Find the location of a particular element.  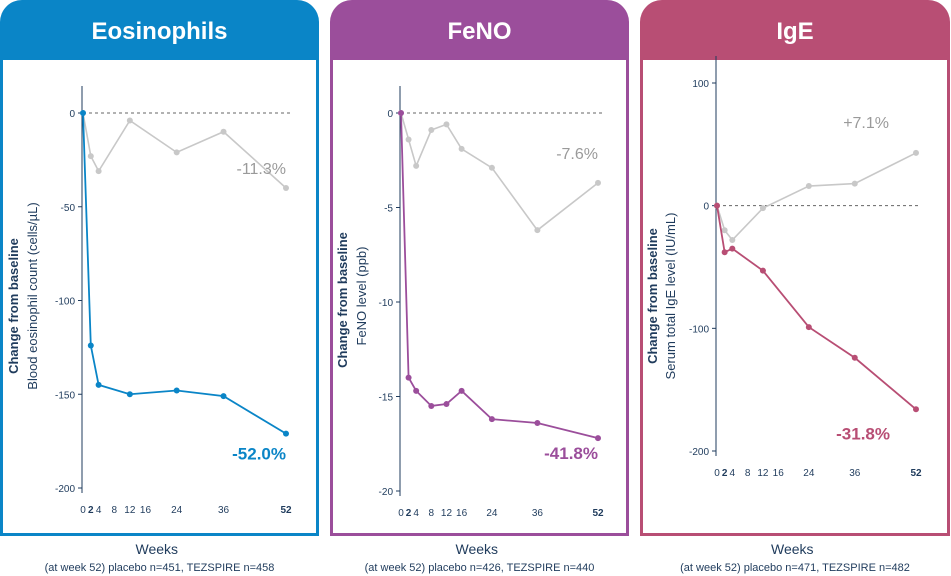

y-tick-label: -5 is located at coordinates (388, 209).